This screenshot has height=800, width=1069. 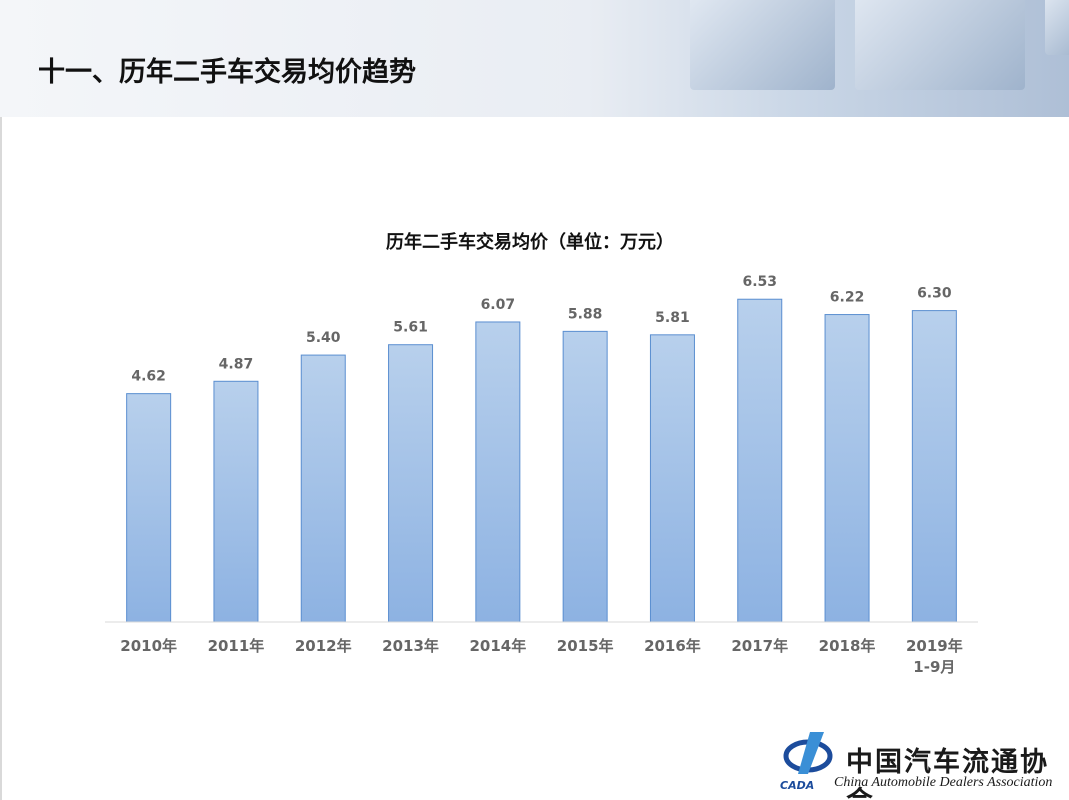 What do you see at coordinates (498, 646) in the screenshot?
I see `x-tick-label: 2014年` at bounding box center [498, 646].